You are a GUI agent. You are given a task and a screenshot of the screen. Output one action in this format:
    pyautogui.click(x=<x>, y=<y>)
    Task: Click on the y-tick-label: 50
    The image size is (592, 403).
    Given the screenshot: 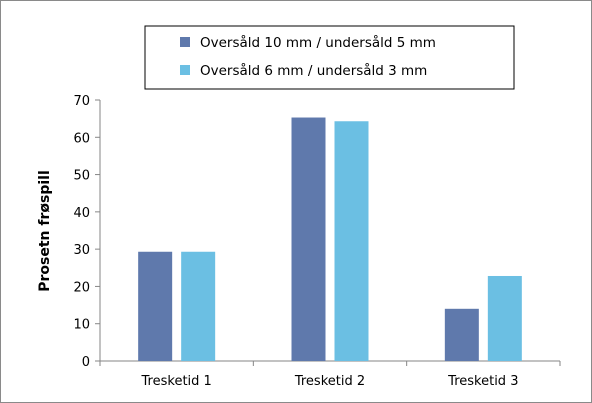 What is the action you would take?
    pyautogui.click(x=81, y=176)
    